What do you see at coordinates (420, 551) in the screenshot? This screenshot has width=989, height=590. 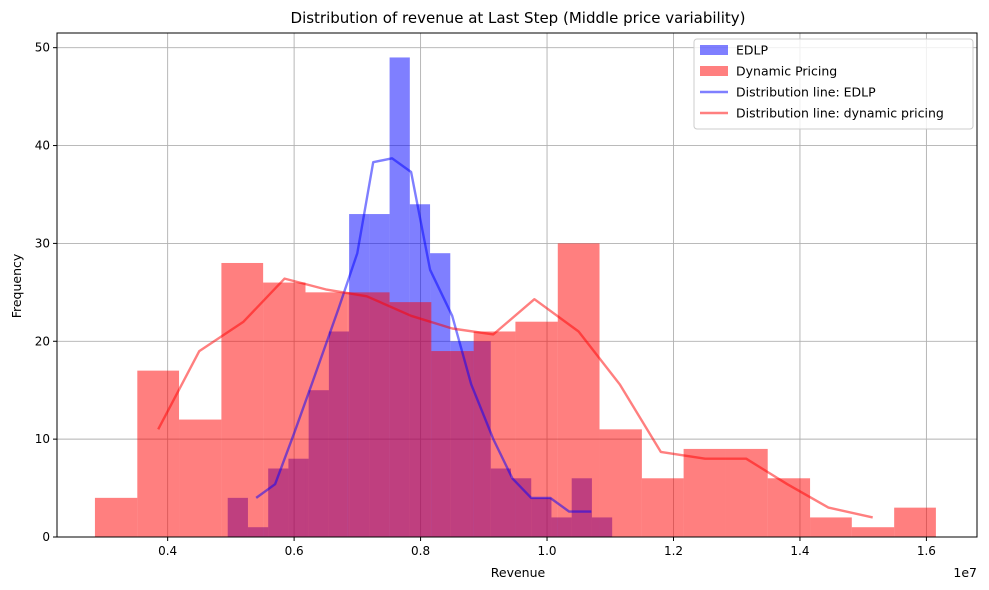 I see `x-tick-label: 0.8` at bounding box center [420, 551].